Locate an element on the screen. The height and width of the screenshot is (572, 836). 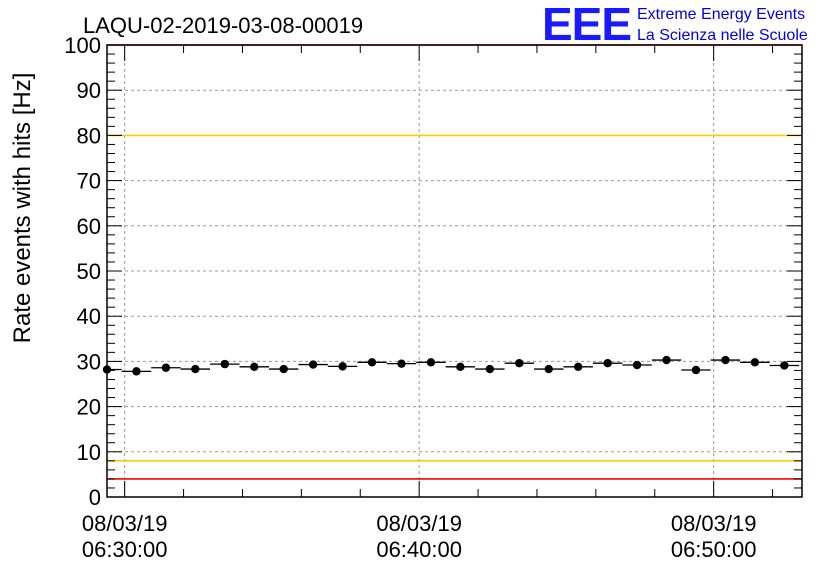
logo-mark: EEE is located at coordinates (586, 25).